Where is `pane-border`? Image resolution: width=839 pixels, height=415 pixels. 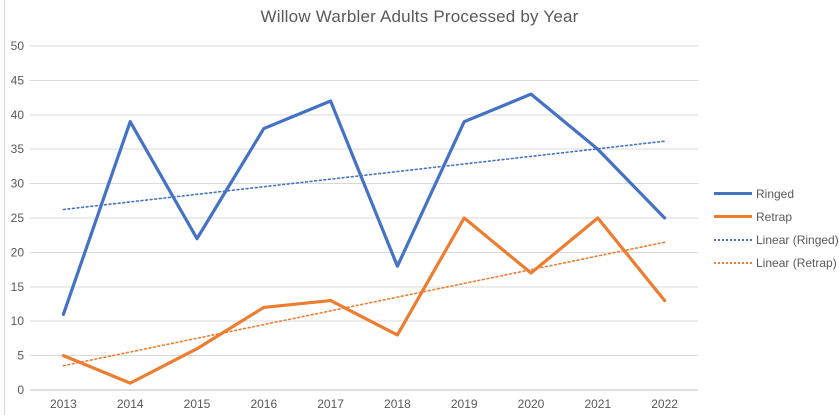 pane-border is located at coordinates (4, 207).